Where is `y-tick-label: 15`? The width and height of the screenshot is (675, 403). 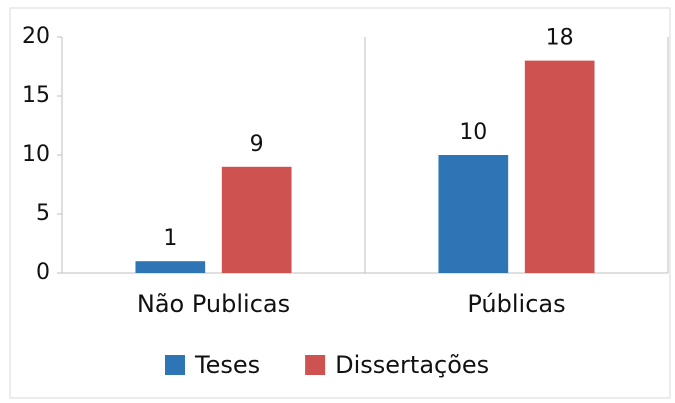 y-tick-label: 15 is located at coordinates (36, 95).